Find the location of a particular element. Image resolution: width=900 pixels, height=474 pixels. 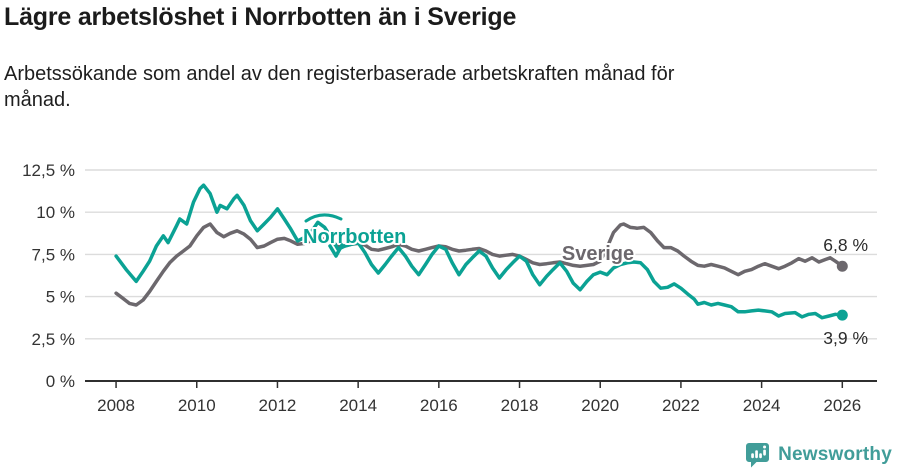

x-tick-label: 2008 is located at coordinates (116, 405).